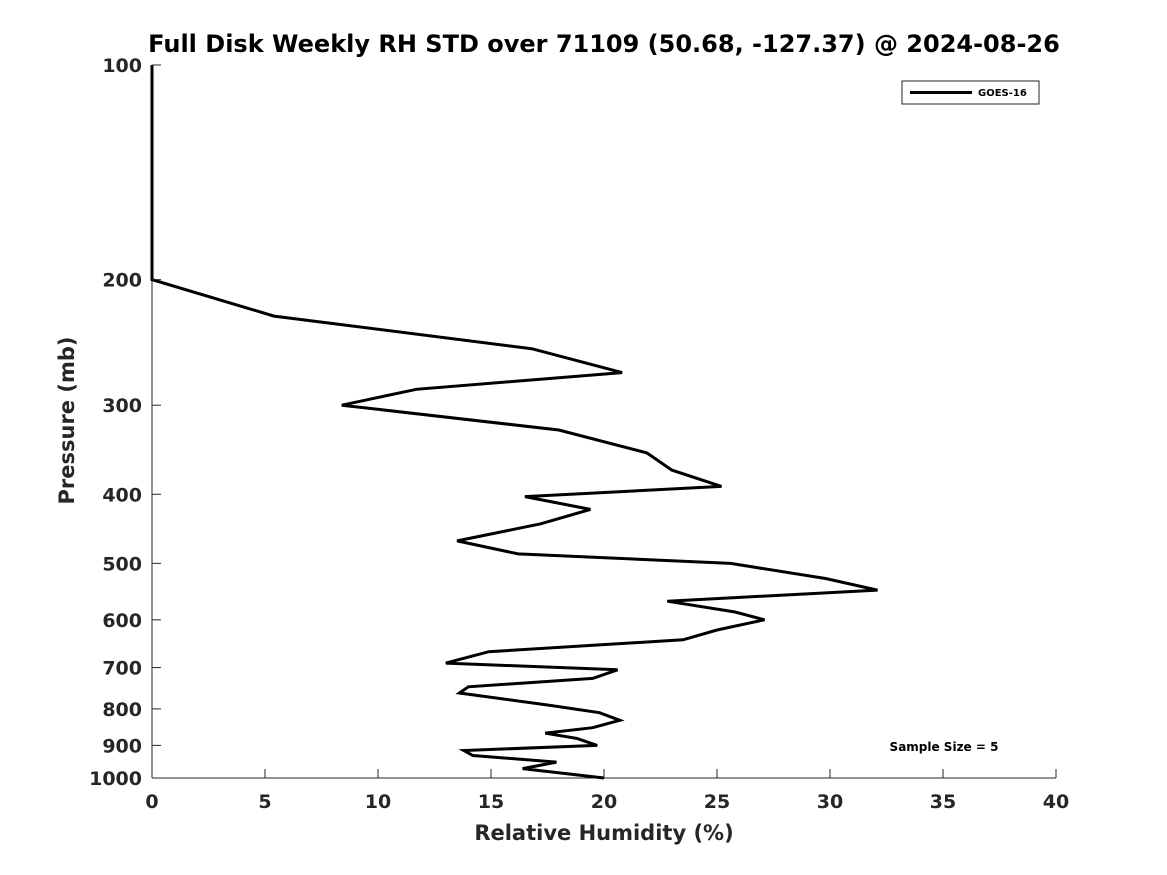  Describe the element at coordinates (604, 802) in the screenshot. I see `x-tick-label: 20` at that location.